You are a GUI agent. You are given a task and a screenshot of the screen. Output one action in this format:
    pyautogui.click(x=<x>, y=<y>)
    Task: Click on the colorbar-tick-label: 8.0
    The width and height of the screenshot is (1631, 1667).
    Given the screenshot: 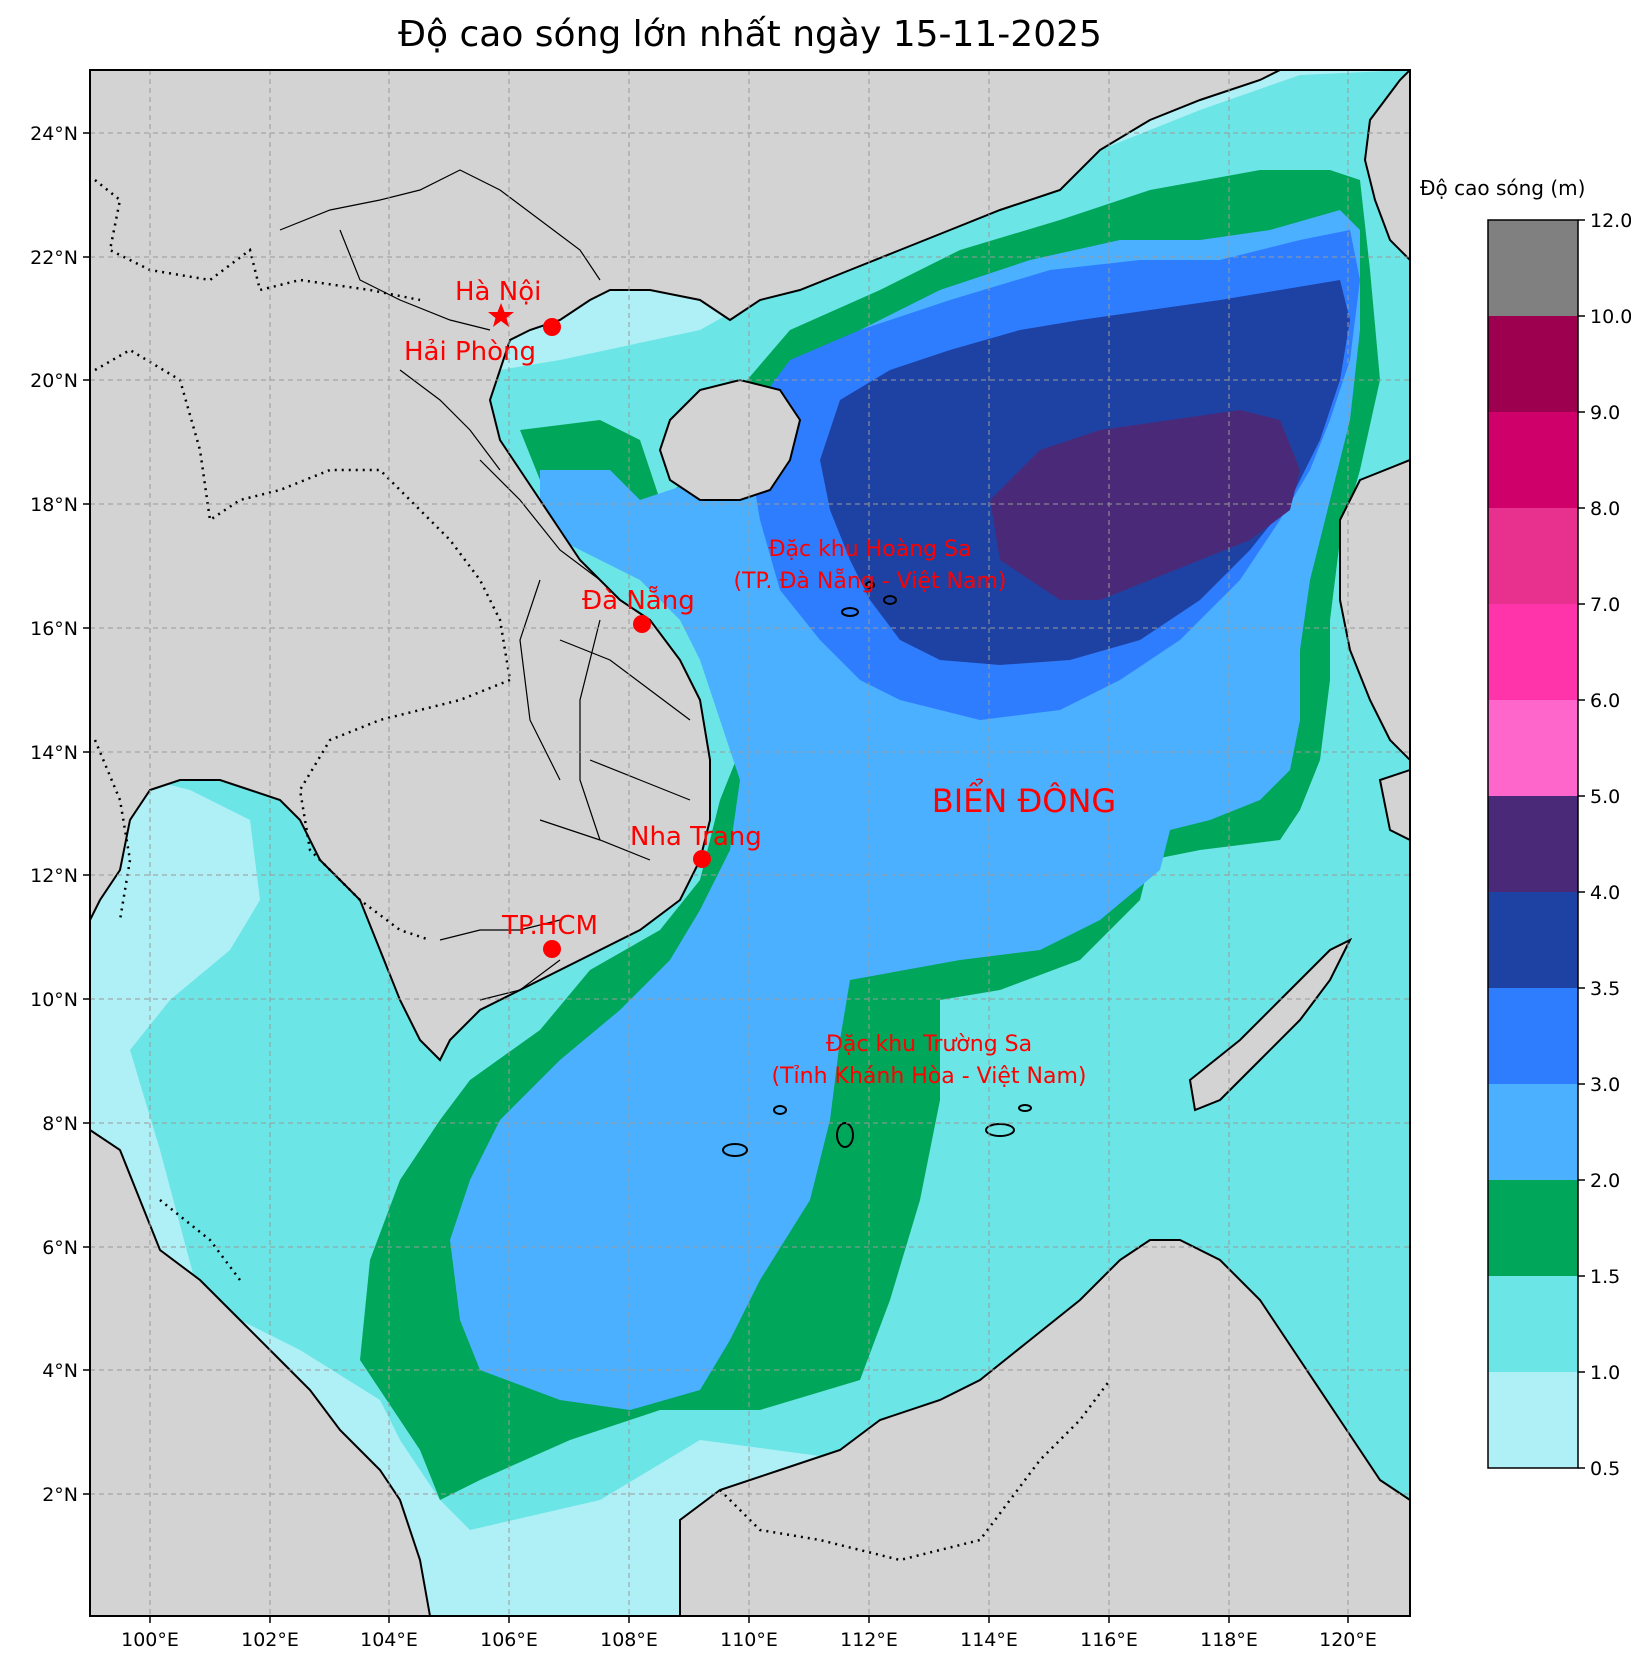 What is the action you would take?
    pyautogui.click(x=1605, y=509)
    